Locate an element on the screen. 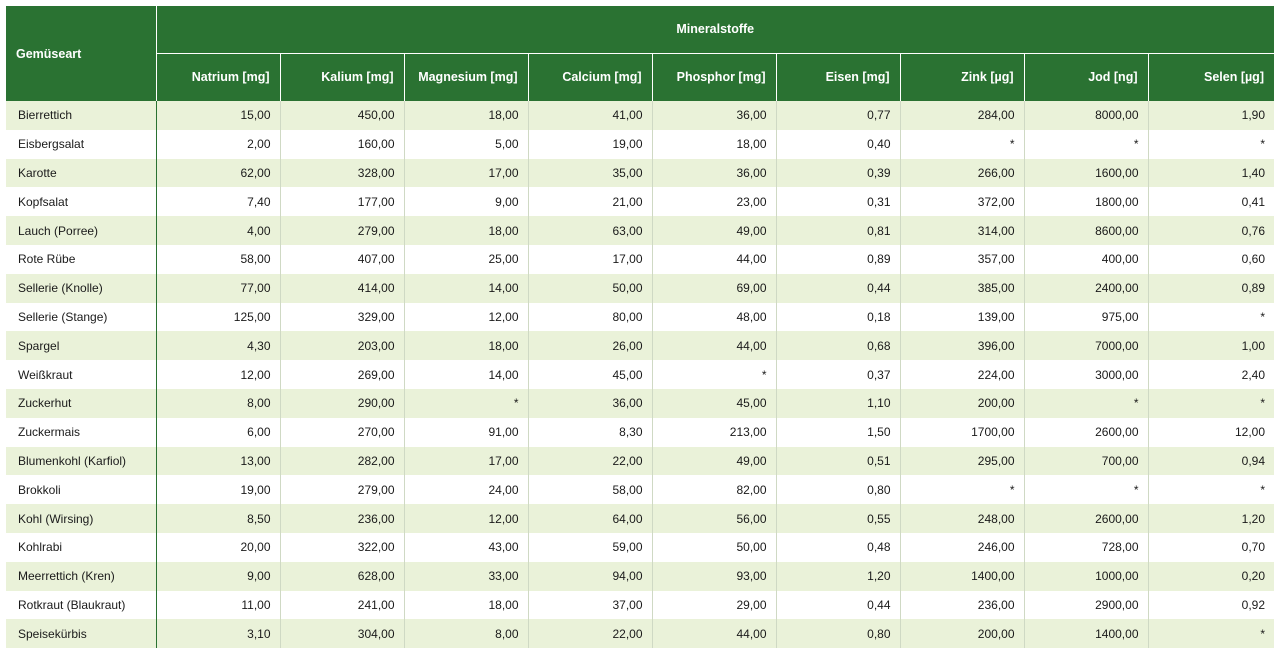  cell-phosphor: 213,00 is located at coordinates (714, 432).